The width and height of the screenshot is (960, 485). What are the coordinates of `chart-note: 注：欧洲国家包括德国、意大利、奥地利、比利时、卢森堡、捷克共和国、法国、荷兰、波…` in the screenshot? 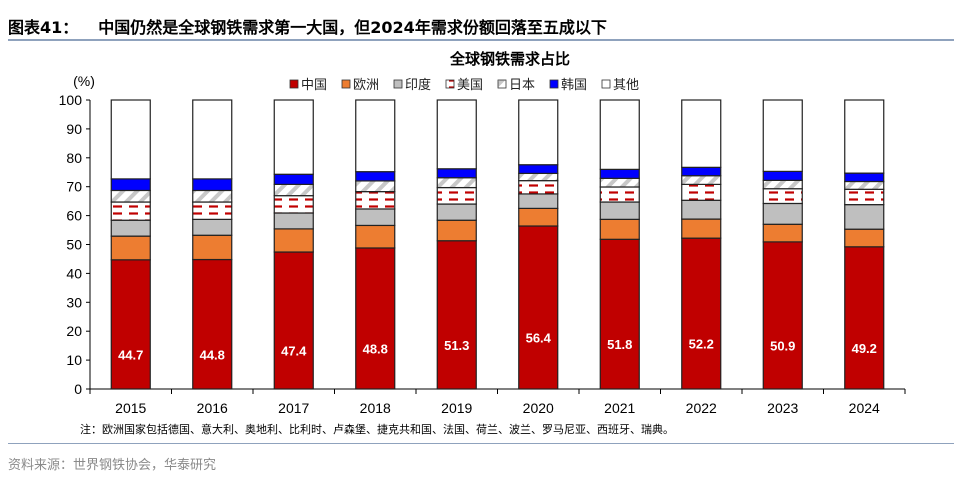 It's located at (377, 429).